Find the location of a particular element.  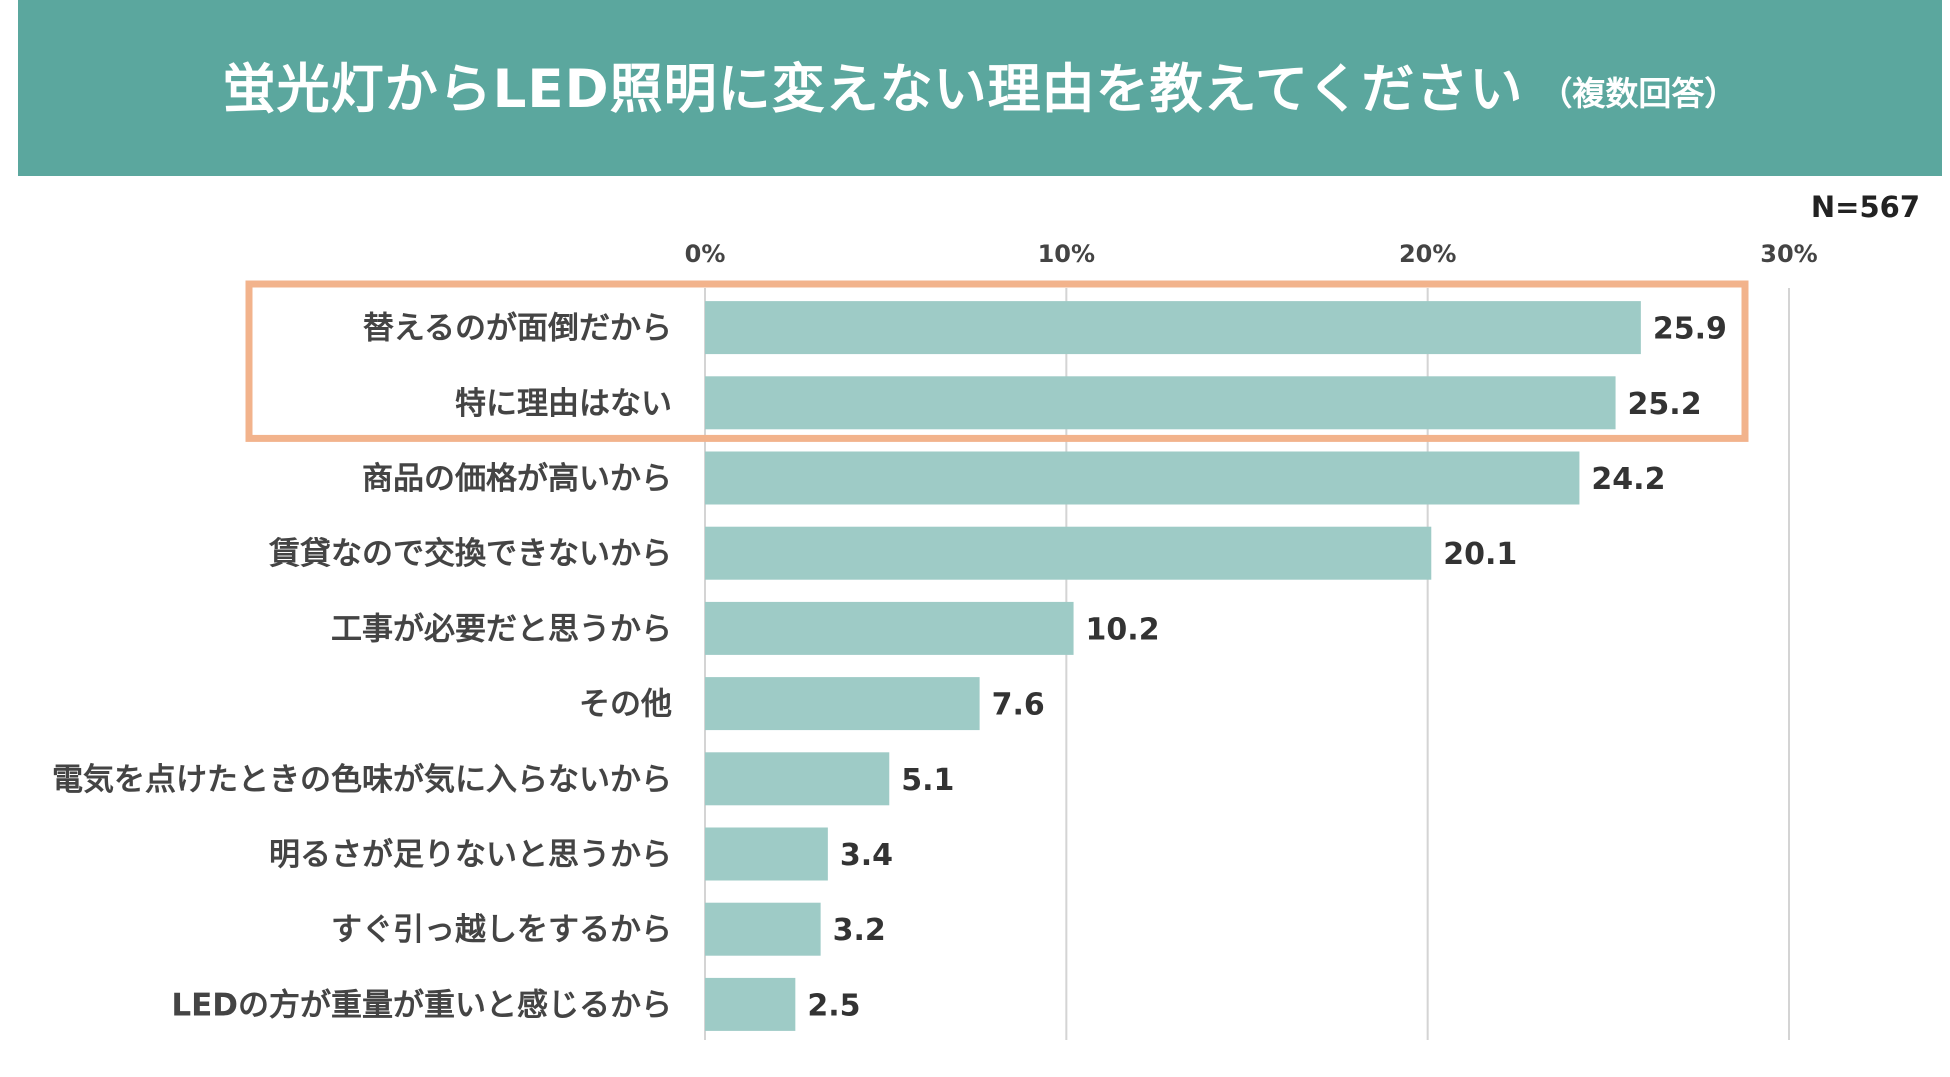

data-label: 7.6 is located at coordinates (1018, 705).